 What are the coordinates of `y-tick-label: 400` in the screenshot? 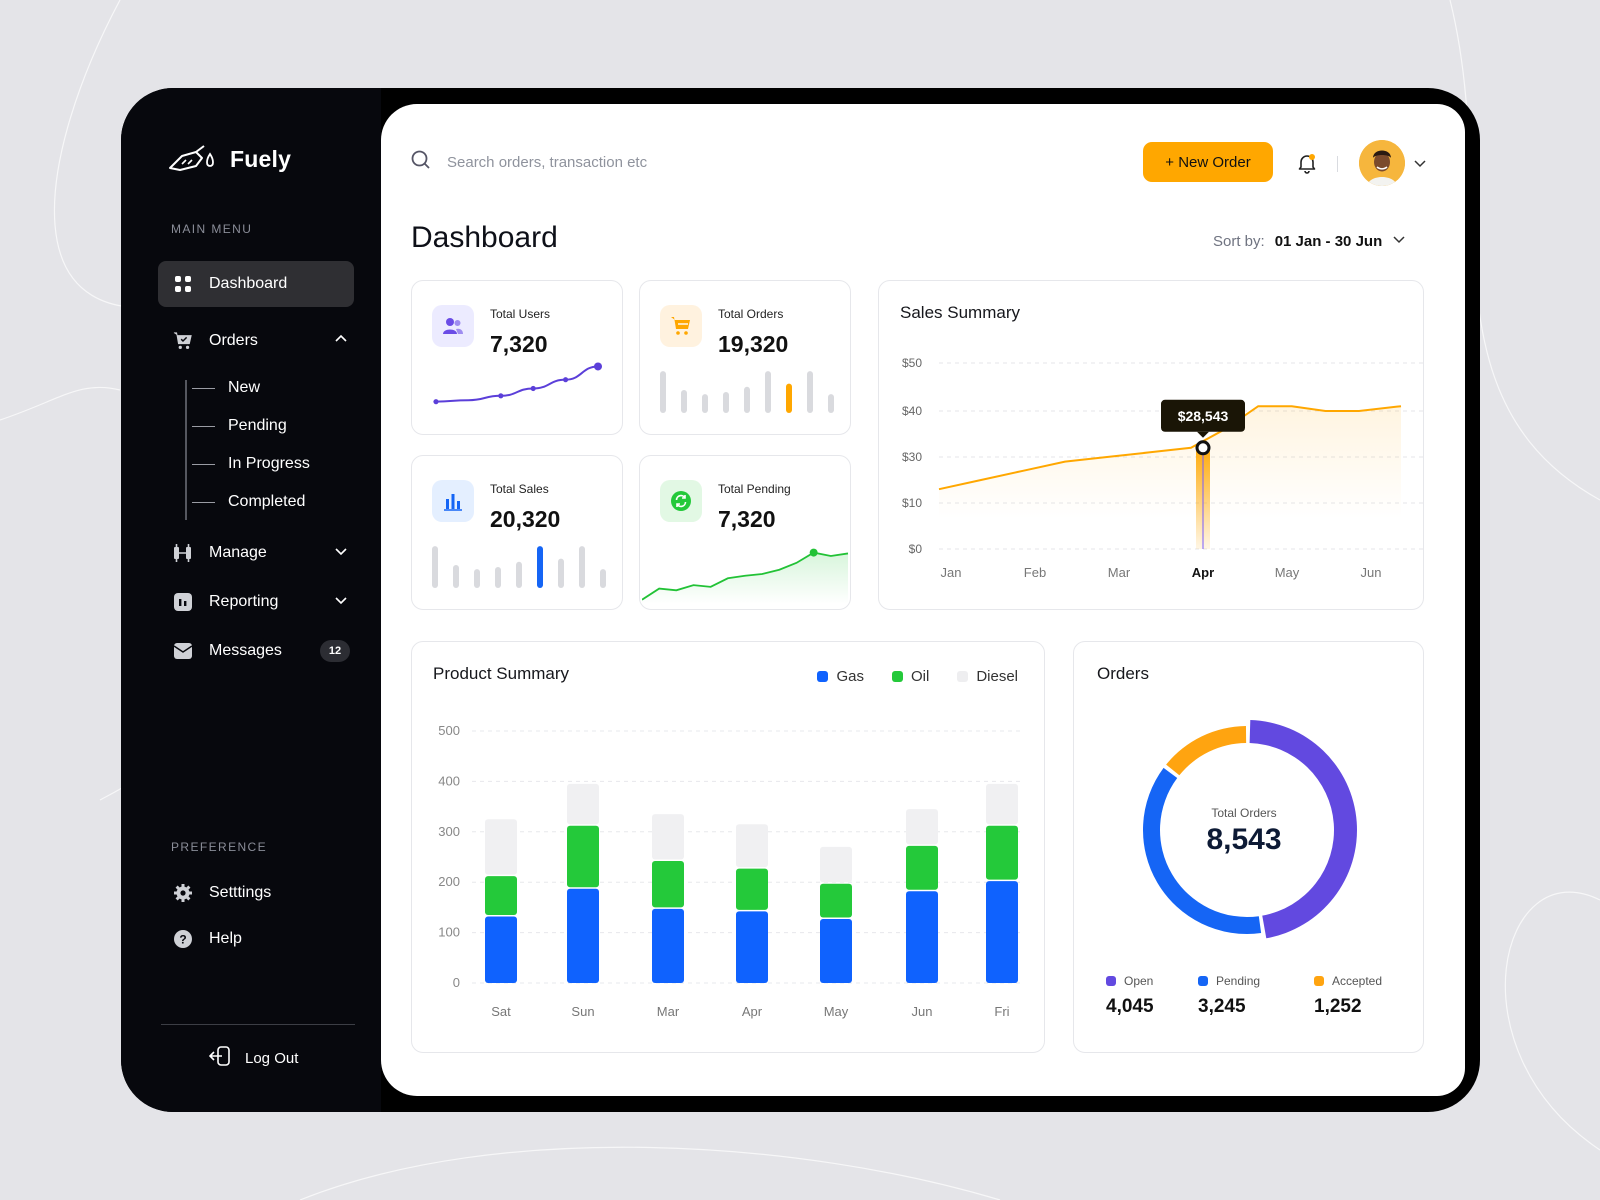 It's located at (449, 780).